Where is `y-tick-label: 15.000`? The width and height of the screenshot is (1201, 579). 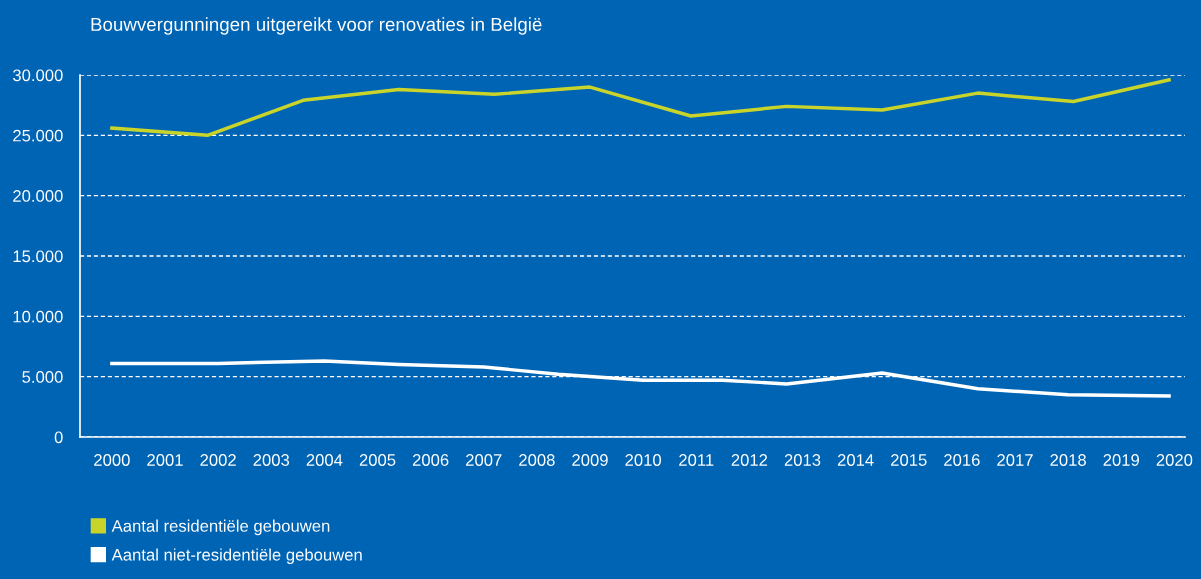 y-tick-label: 15.000 is located at coordinates (38, 256).